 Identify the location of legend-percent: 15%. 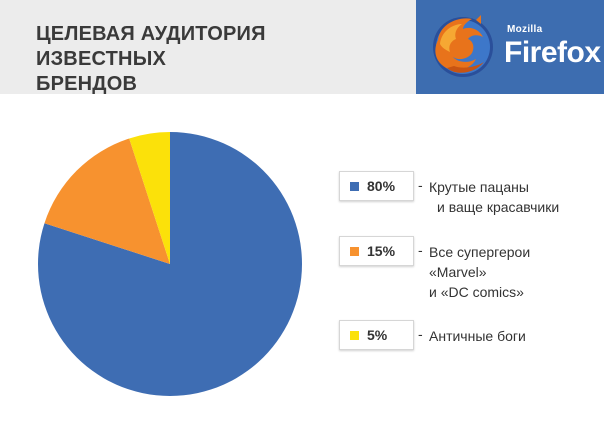
(381, 251).